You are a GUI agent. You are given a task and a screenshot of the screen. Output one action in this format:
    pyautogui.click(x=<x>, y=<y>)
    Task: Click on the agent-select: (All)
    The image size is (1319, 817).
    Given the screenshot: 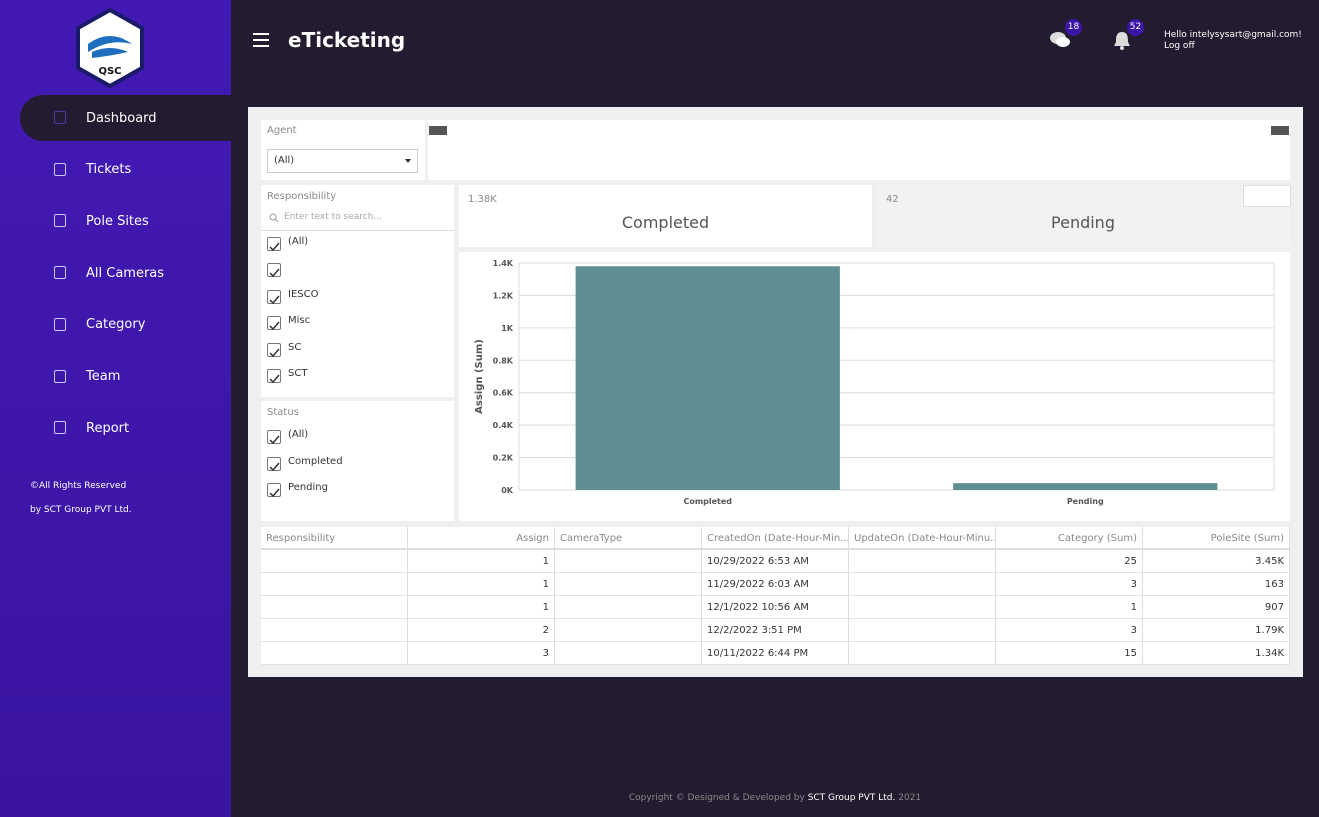 What is the action you would take?
    pyautogui.click(x=342, y=161)
    